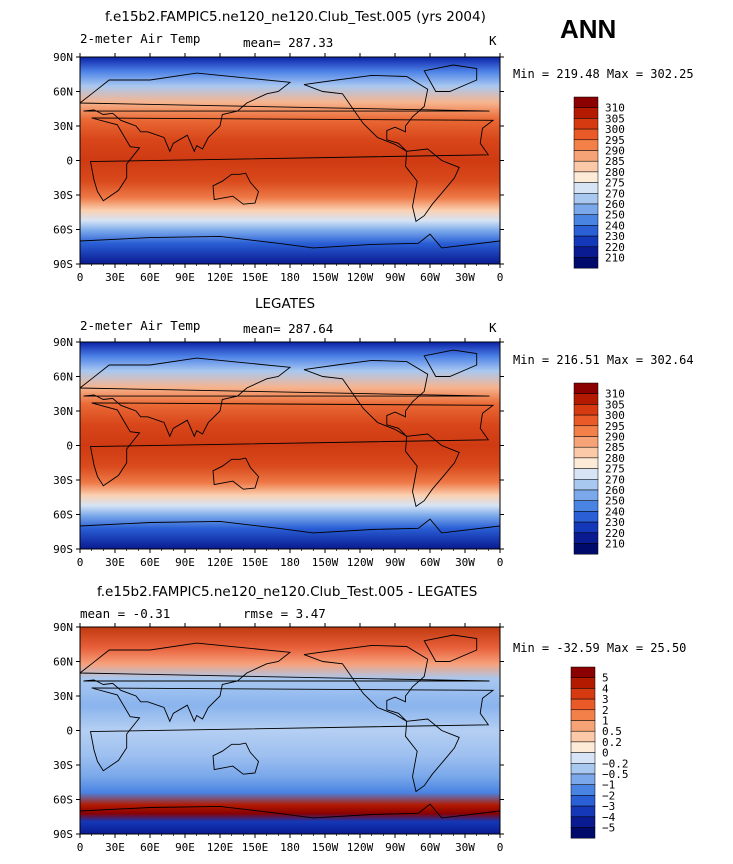  Describe the element at coordinates (63, 627) in the screenshot. I see `lat-tick-label: 90N` at that location.